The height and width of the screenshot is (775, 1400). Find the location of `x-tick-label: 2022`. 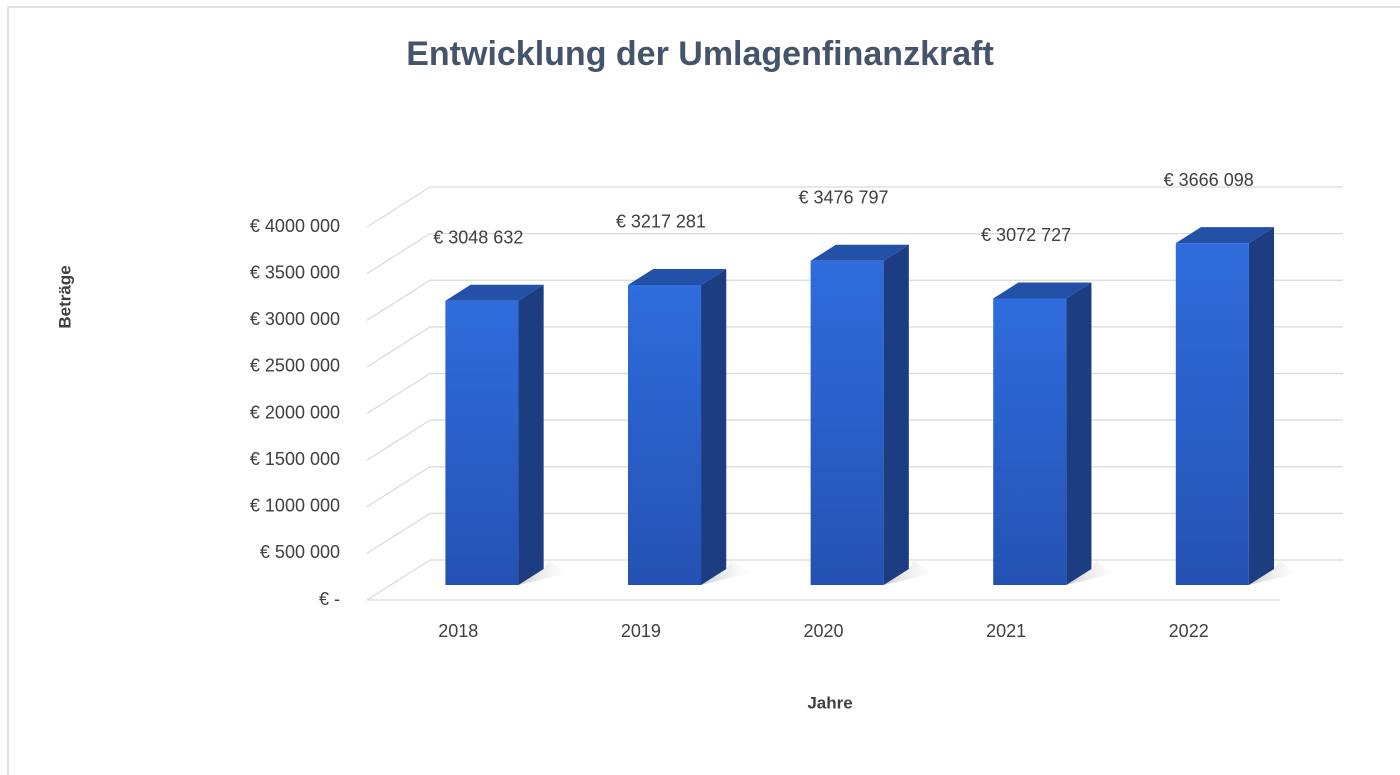

x-tick-label: 2022 is located at coordinates (1189, 631).